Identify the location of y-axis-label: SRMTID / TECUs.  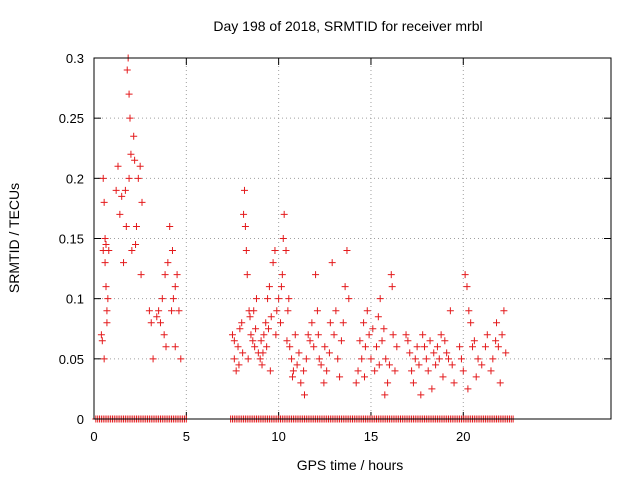
(14, 238).